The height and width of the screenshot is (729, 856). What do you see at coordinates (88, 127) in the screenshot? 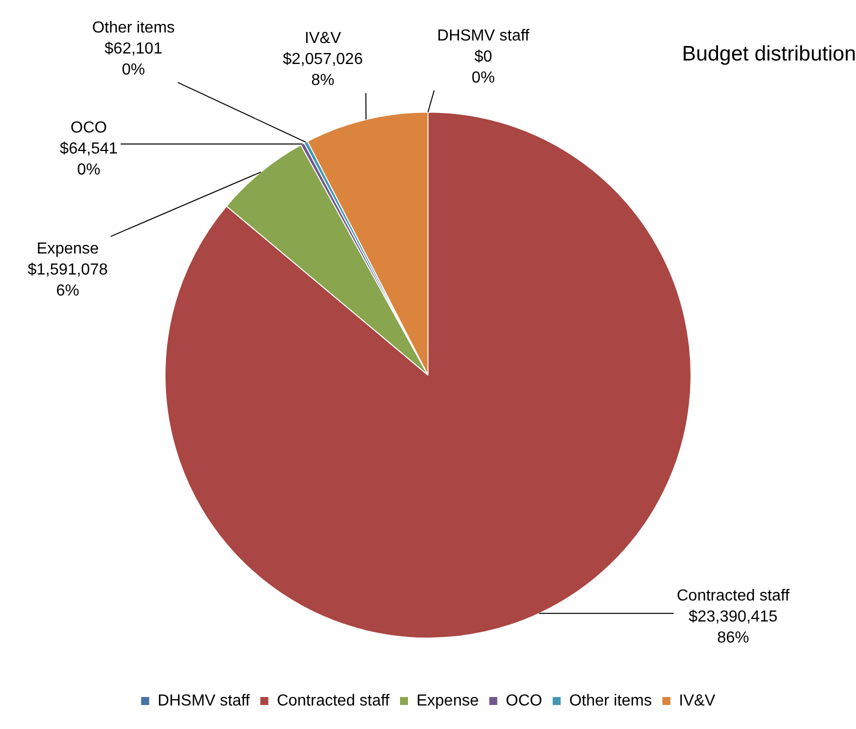
I see `slice-label: OCO` at bounding box center [88, 127].